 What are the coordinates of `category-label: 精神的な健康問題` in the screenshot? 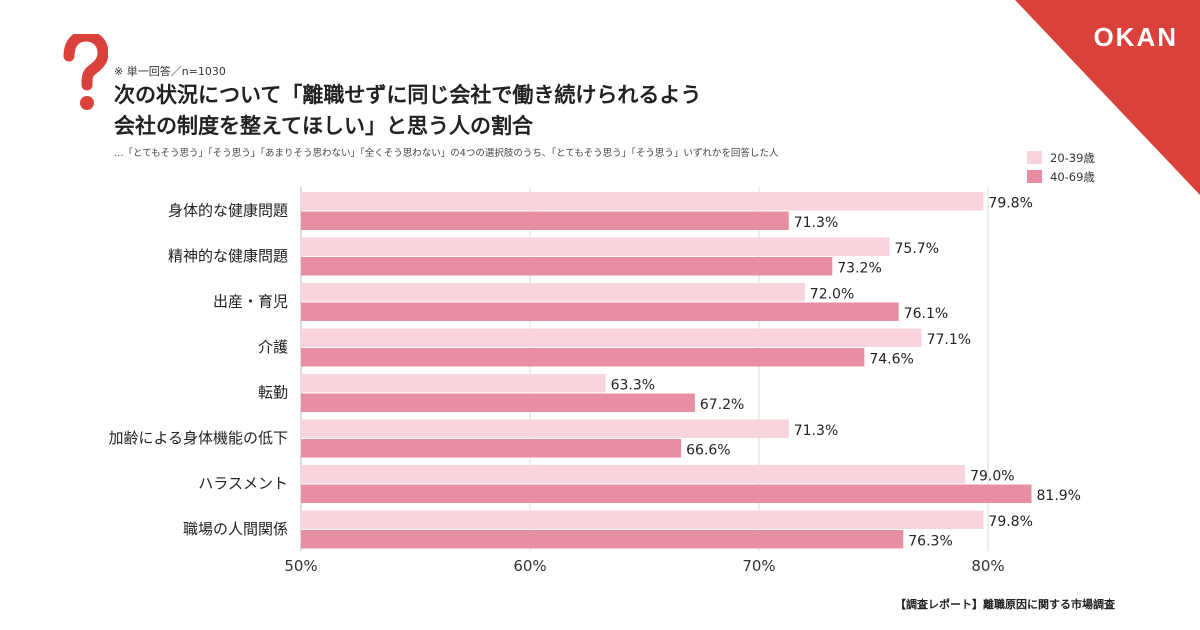 It's located at (228, 256).